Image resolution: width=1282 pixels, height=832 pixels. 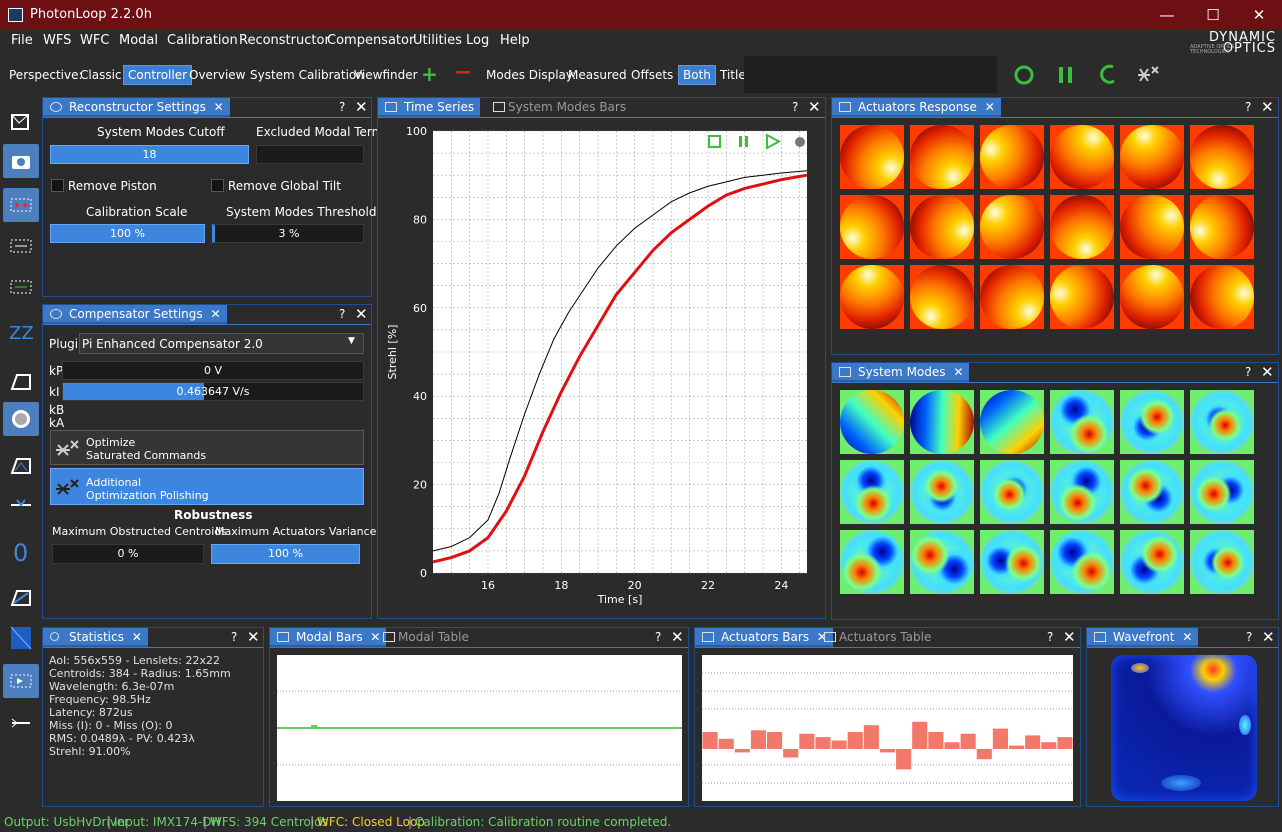 What do you see at coordinates (135, 314) in the screenshot?
I see `tab-compensator-settings: Compensator Settings ✕` at bounding box center [135, 314].